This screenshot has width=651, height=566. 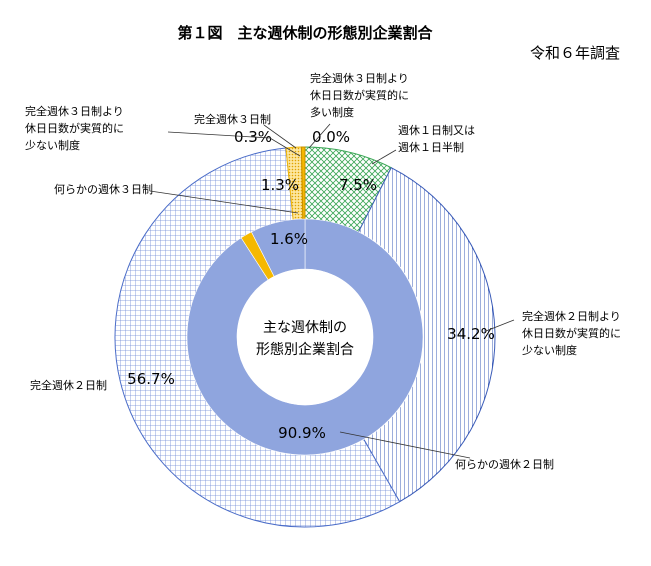 What do you see at coordinates (405, 445) in the screenshot?
I see `leader-line-some2` at bounding box center [405, 445].